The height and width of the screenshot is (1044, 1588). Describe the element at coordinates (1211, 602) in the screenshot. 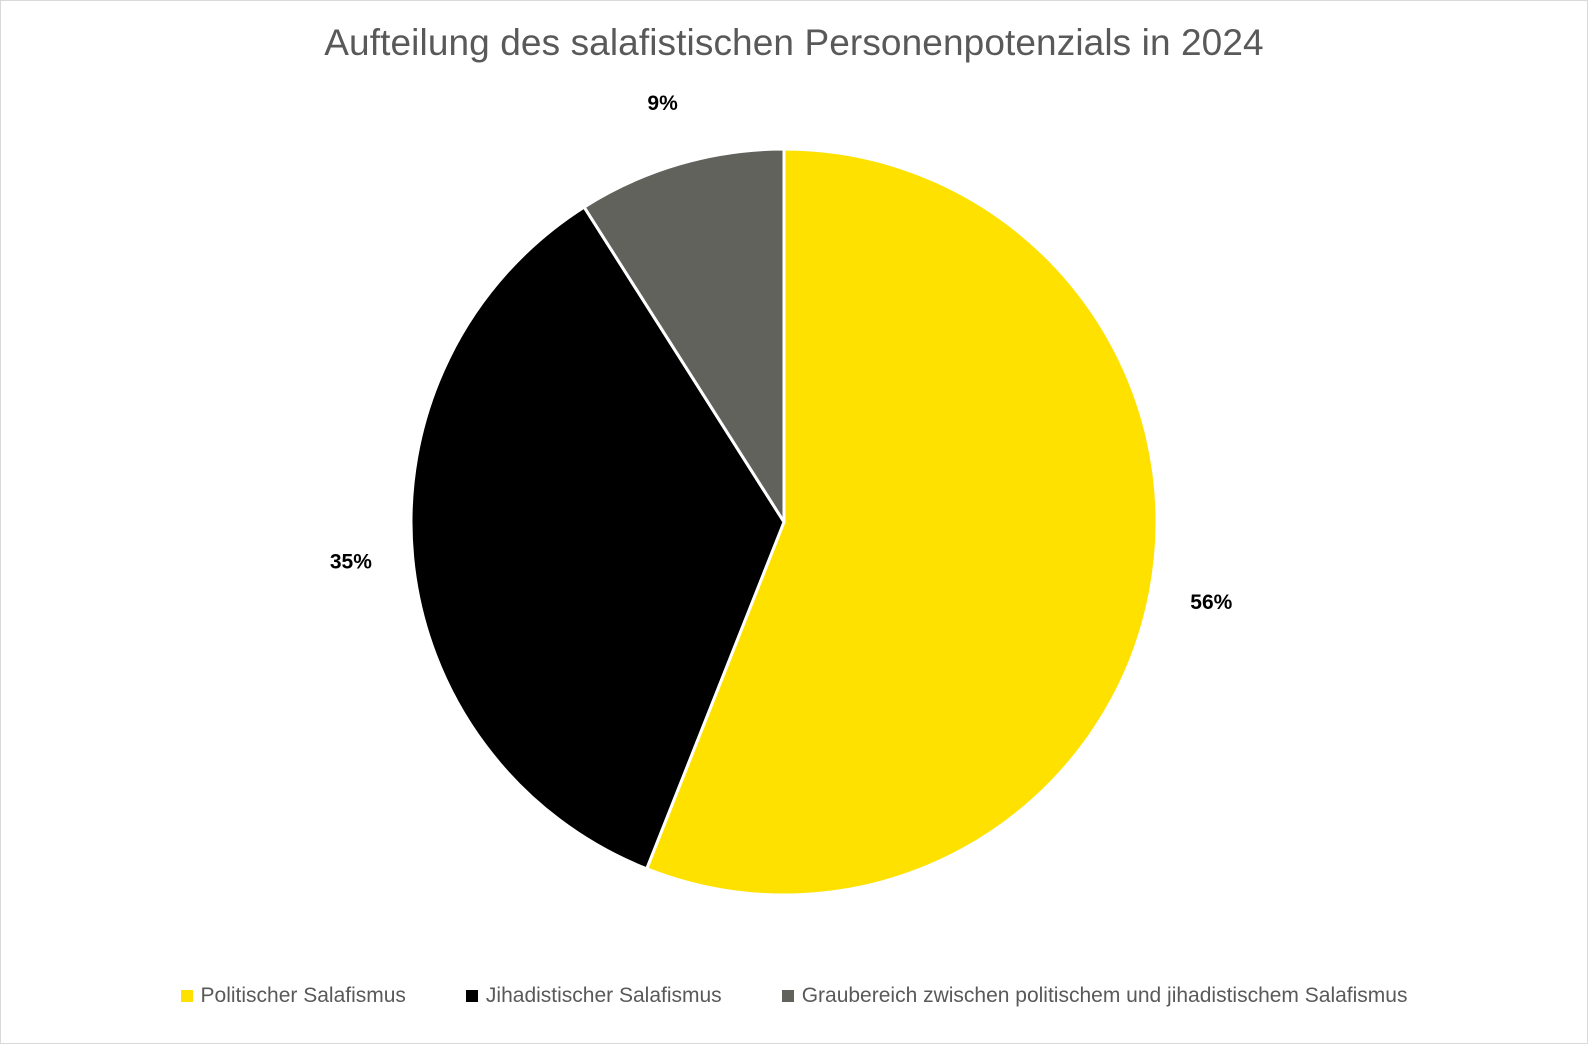

I see `data-label-politischer: 56%` at that location.